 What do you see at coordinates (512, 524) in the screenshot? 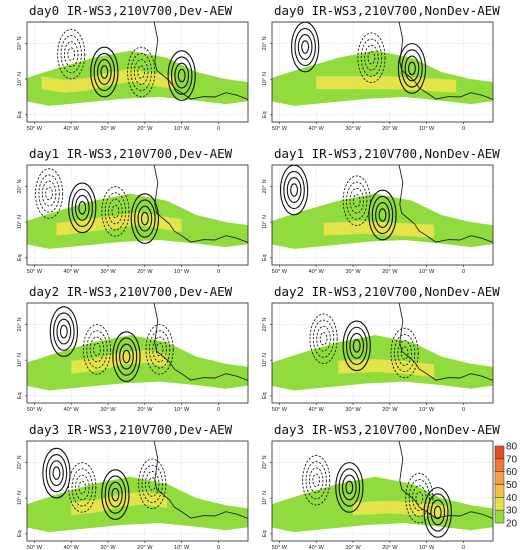
I see `colorbar-tick-label: 20` at bounding box center [512, 524].